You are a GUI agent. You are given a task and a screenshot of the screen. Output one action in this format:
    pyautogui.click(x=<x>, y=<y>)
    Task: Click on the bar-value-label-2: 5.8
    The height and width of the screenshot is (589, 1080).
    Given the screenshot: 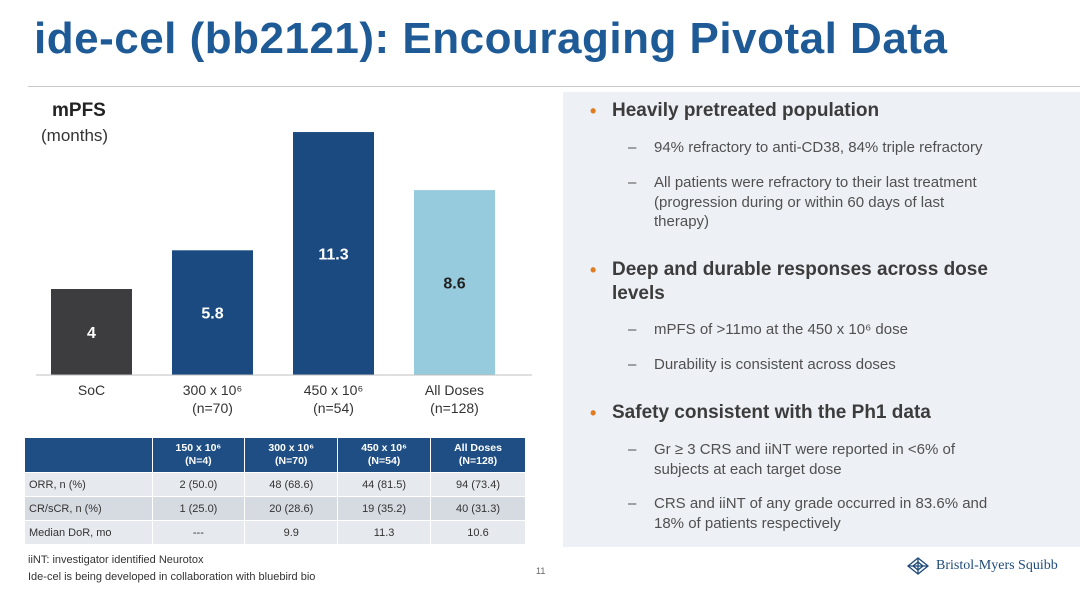 What is the action you would take?
    pyautogui.click(x=212, y=314)
    